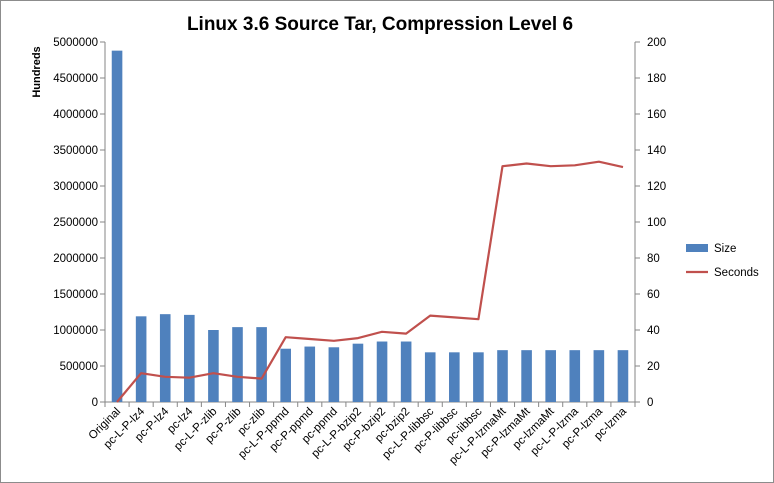 The image size is (774, 483). I want to click on legend-label-seconds: Seconds, so click(736, 273).